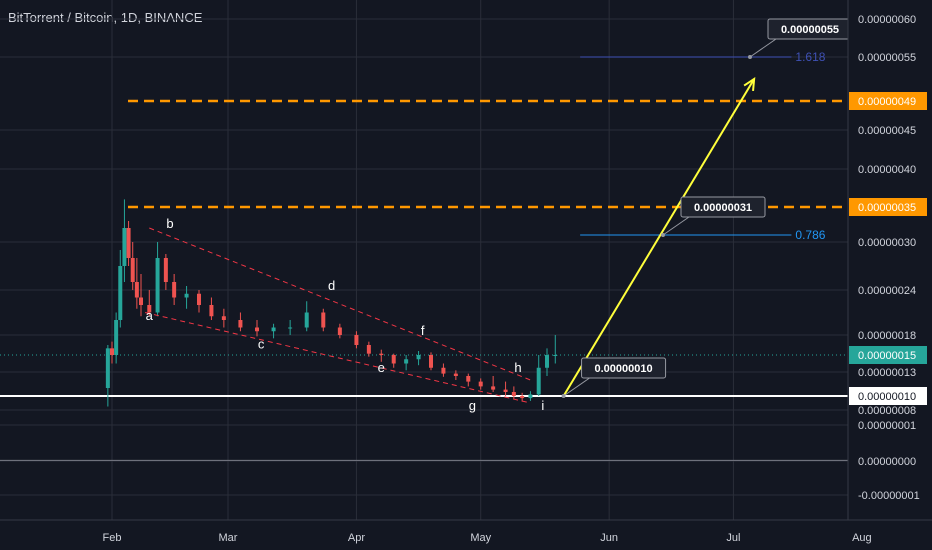 This screenshot has height=550, width=932. I want to click on wave-label: d, so click(331, 285).